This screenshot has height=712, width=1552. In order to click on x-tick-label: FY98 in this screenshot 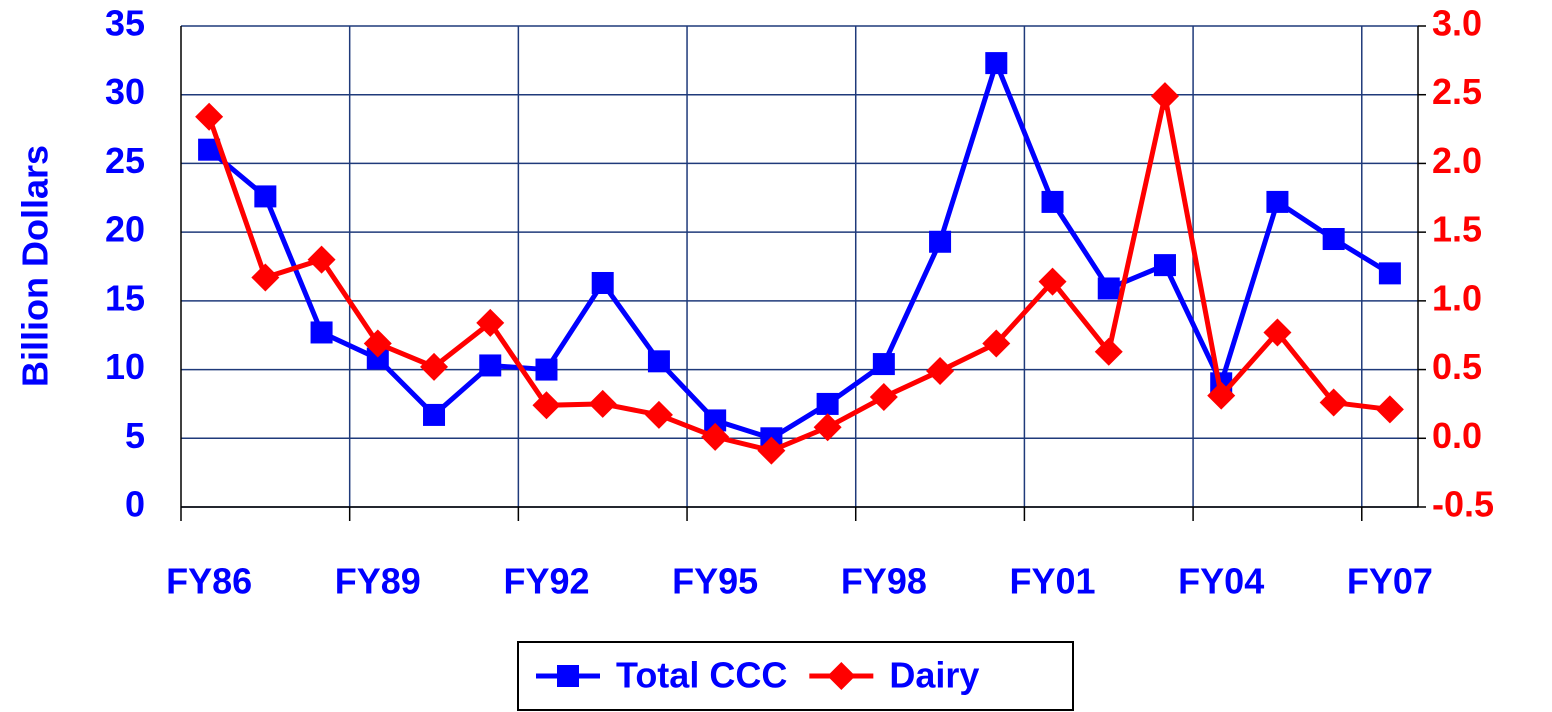, I will do `click(884, 581)`.